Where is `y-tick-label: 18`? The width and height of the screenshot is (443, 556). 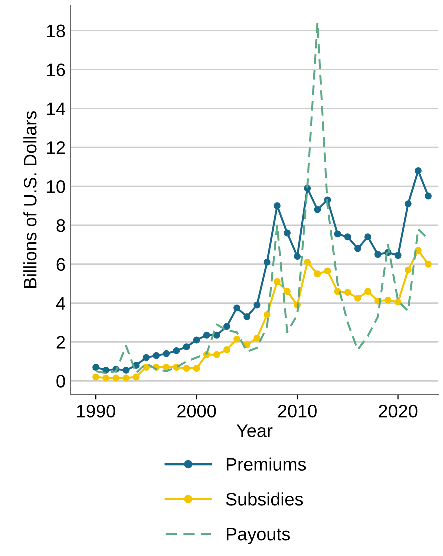
y-tick-label: 18 is located at coordinates (56, 31).